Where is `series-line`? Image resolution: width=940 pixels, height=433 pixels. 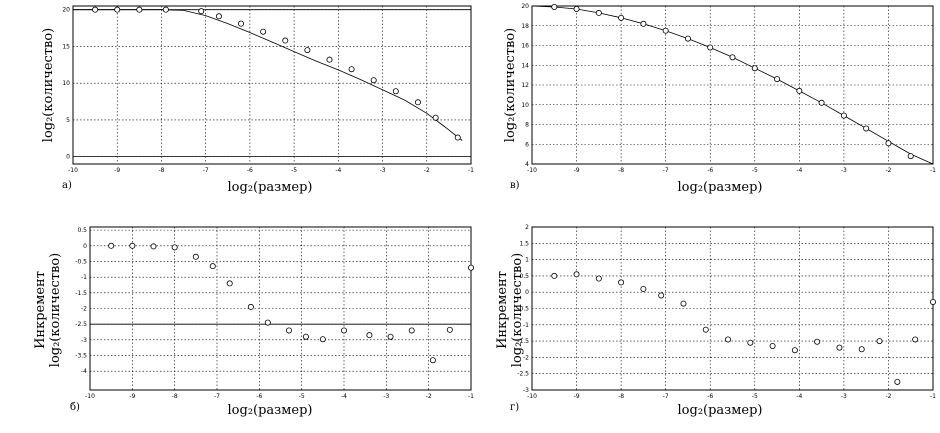
series-line is located at coordinates (268, 75).